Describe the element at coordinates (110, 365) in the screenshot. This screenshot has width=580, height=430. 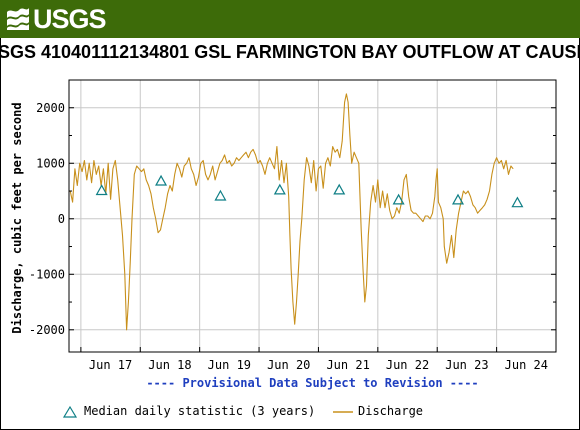
I see `x-tick-label: Jun 17` at that location.